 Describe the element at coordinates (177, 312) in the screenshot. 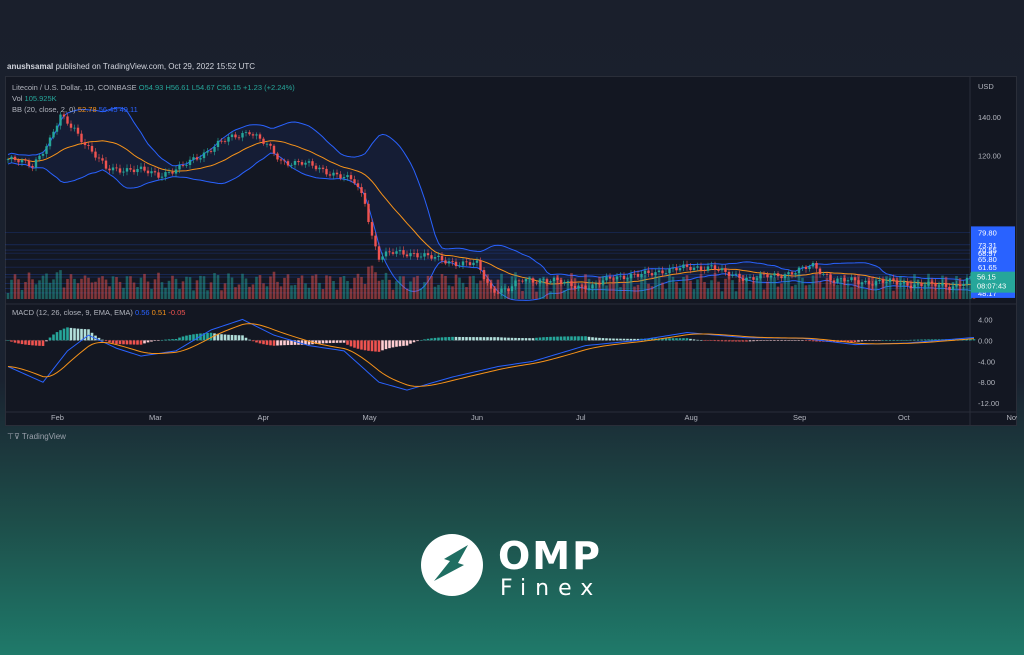

I see `macd-hist-value: -0.05` at that location.